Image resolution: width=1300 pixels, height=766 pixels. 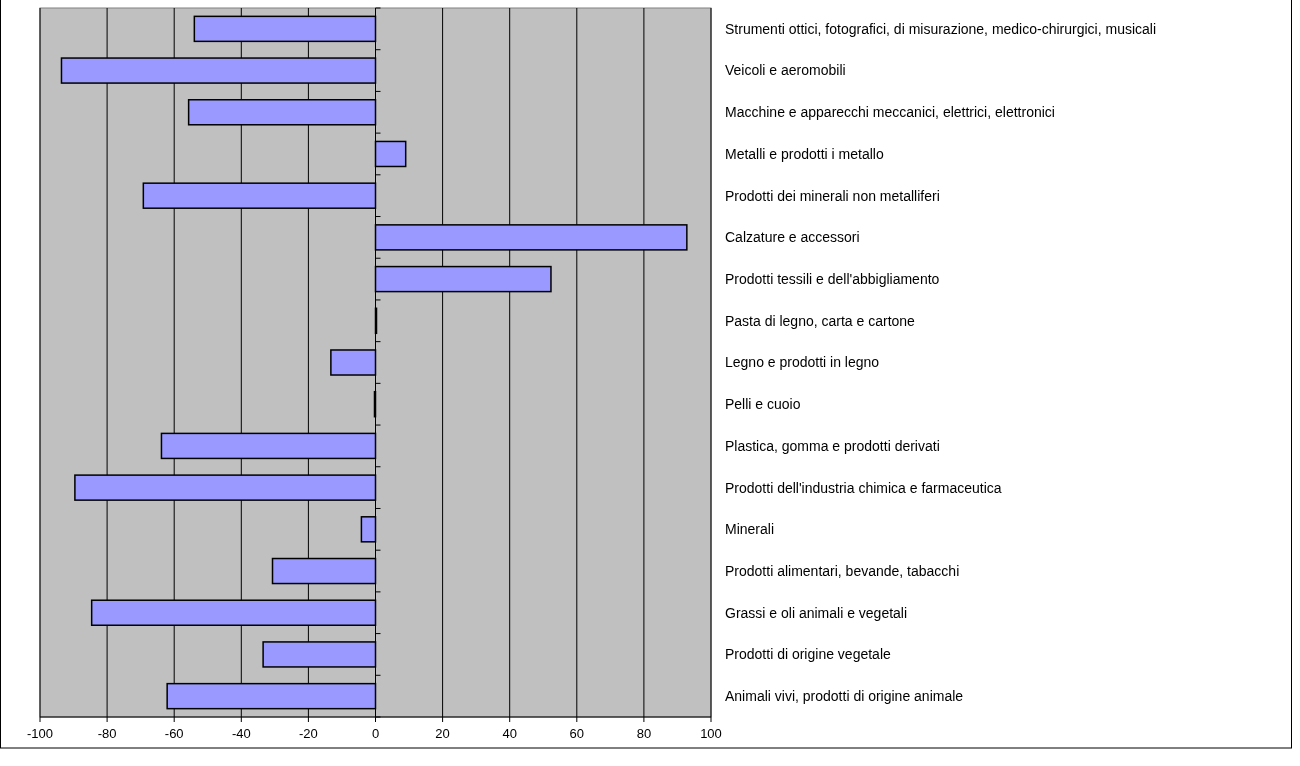 I want to click on y-tick-label: Prodotti tessili e dell'abbigliamento, so click(x=832, y=278).